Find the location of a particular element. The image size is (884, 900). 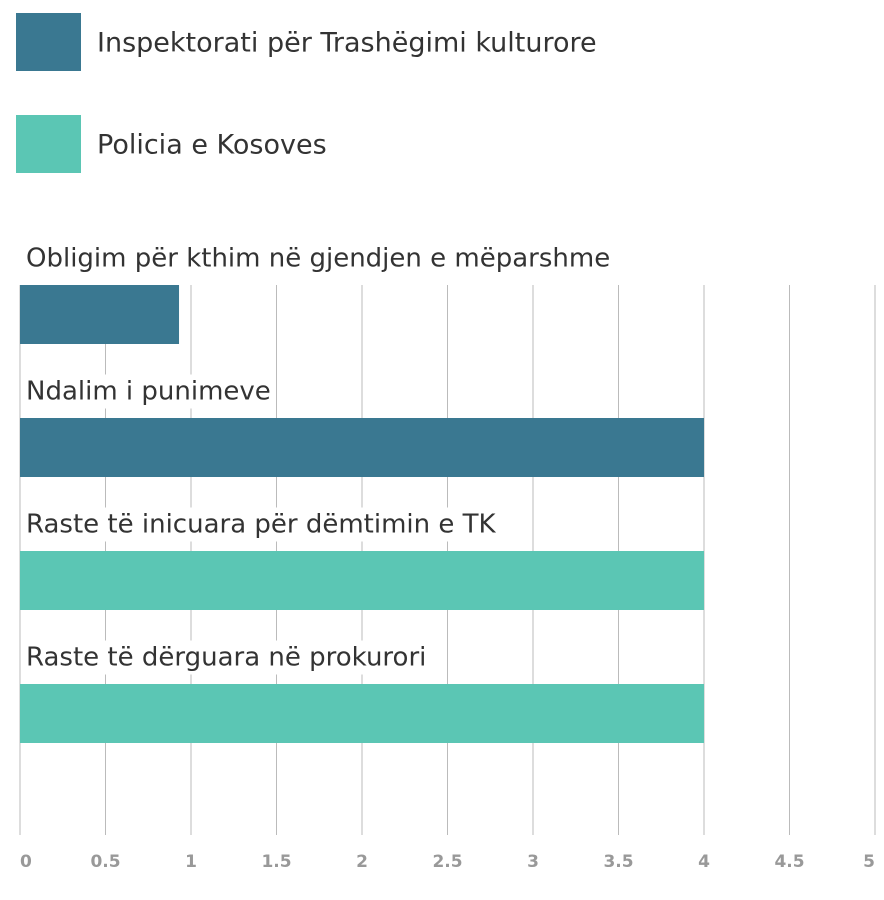

x-tick-label: 0 is located at coordinates (26, 862).